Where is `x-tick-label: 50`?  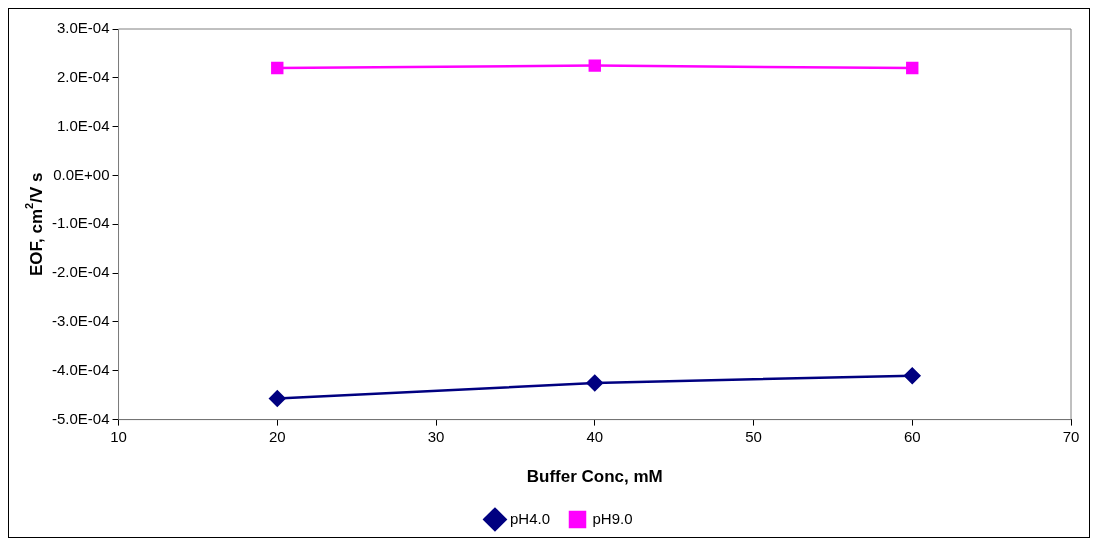
x-tick-label: 50 is located at coordinates (753, 436).